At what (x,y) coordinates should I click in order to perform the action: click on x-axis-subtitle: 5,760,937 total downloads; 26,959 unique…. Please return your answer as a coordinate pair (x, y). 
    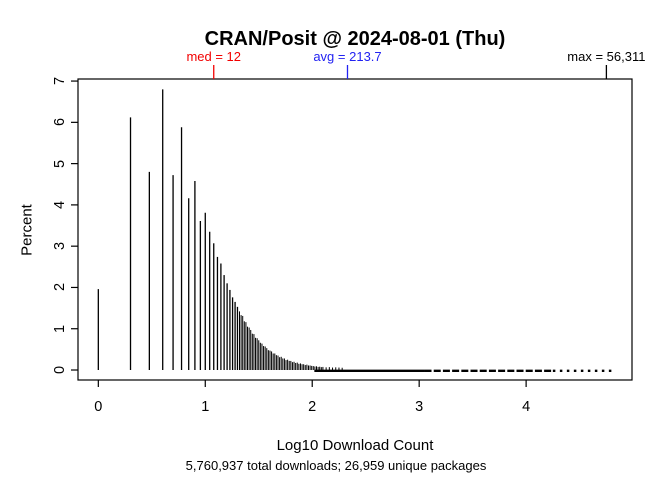
    Looking at the image, I should click on (336, 465).